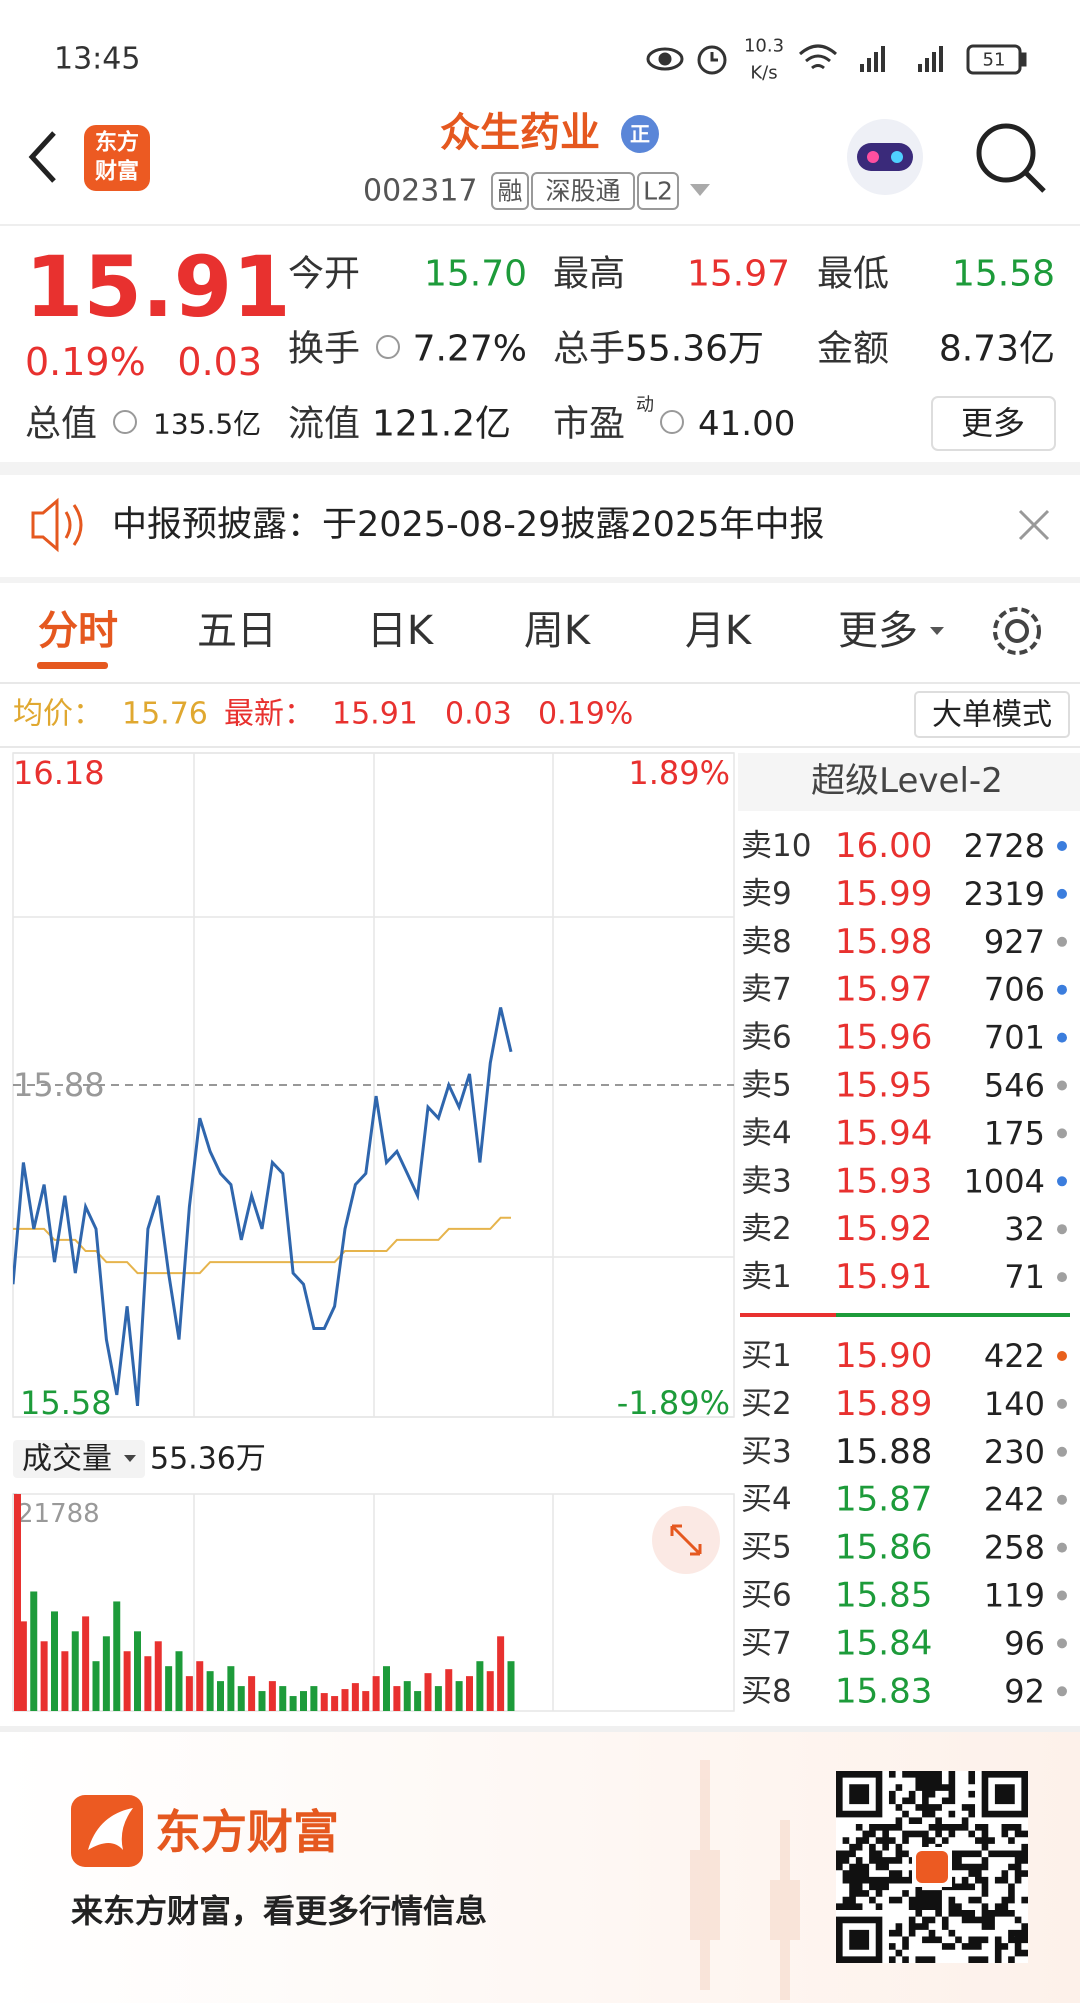  What do you see at coordinates (263, 1207) in the screenshot?
I see `price-line` at bounding box center [263, 1207].